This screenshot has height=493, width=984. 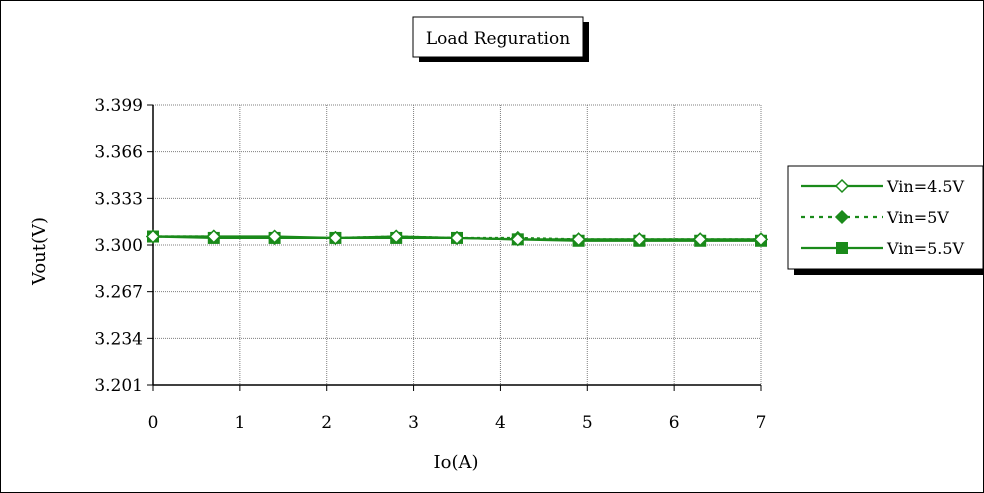 What do you see at coordinates (118, 153) in the screenshot?
I see `y-tick-label: 3.366` at bounding box center [118, 153].